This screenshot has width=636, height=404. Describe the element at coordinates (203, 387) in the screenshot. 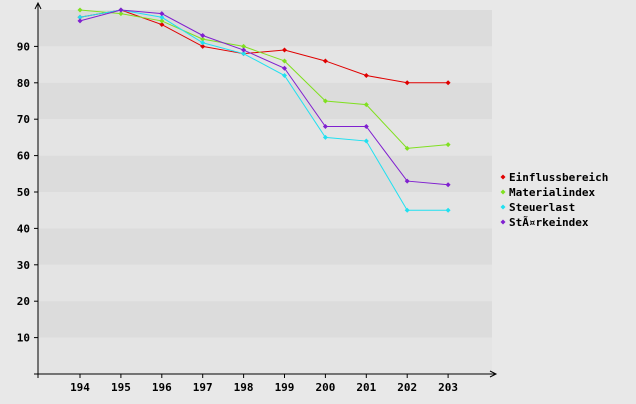

I see `x-tick-label: 197` at that location.